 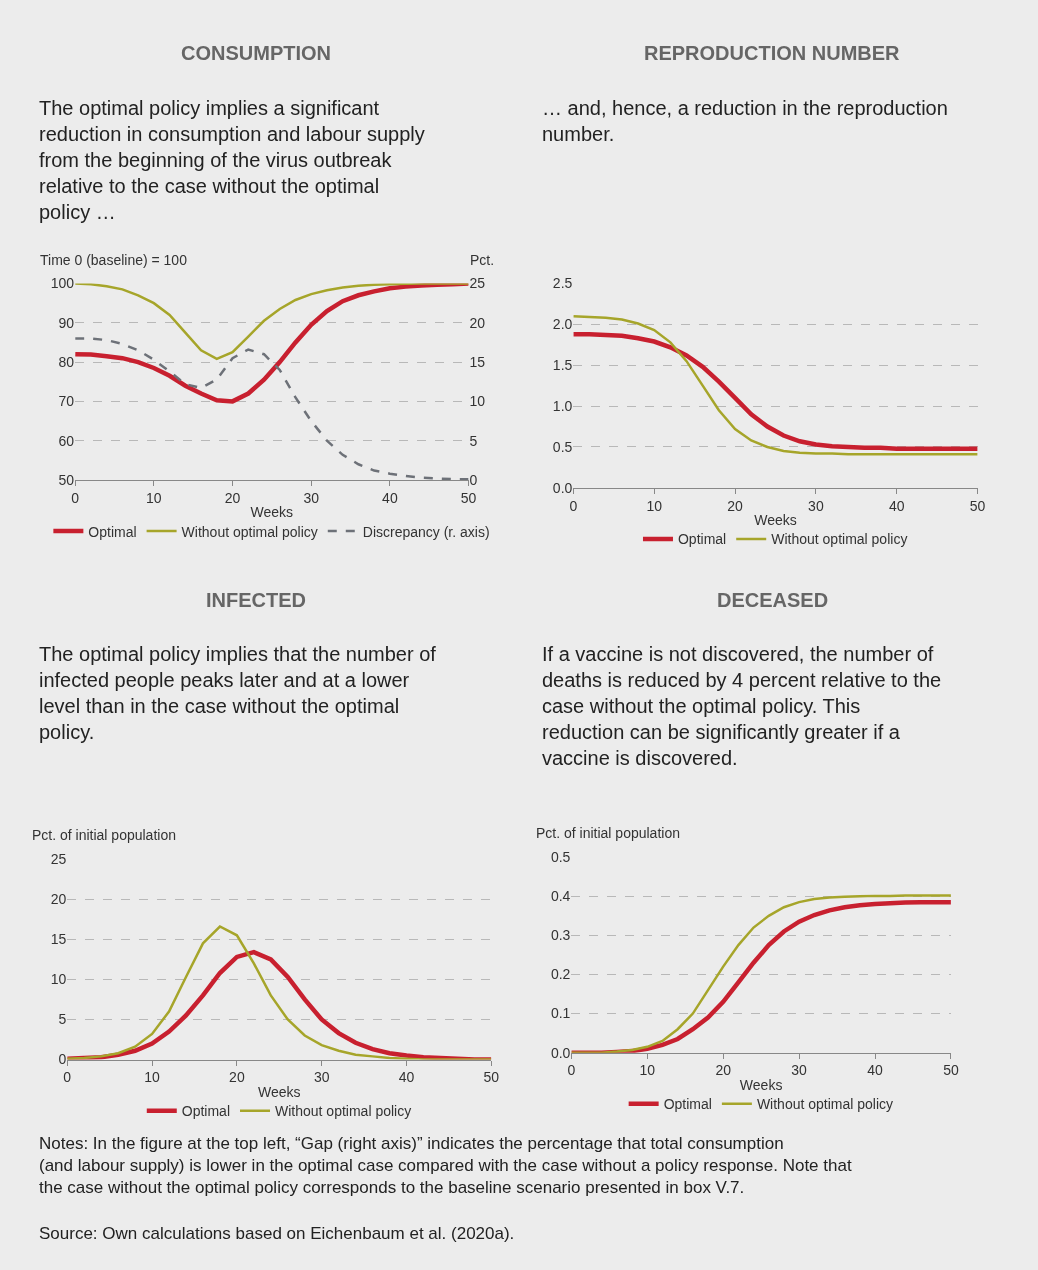 I want to click on y-tick-label: 80, so click(x=66, y=361).